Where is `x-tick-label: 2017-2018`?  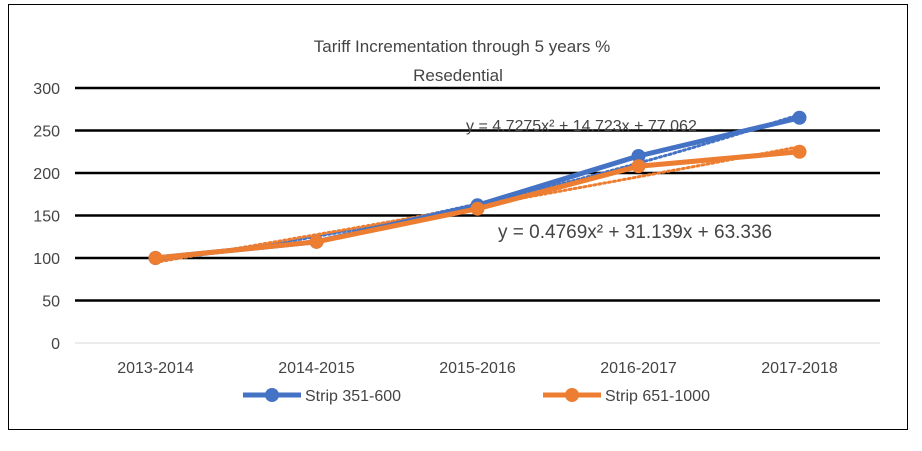
x-tick-label: 2017-2018 is located at coordinates (799, 368).